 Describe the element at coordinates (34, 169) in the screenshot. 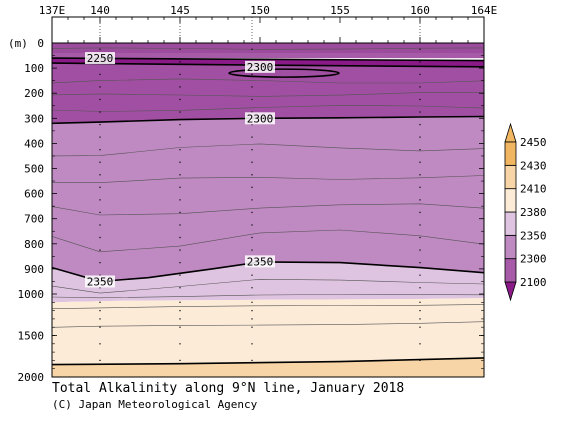

I see `y-tick-label: 500` at that location.